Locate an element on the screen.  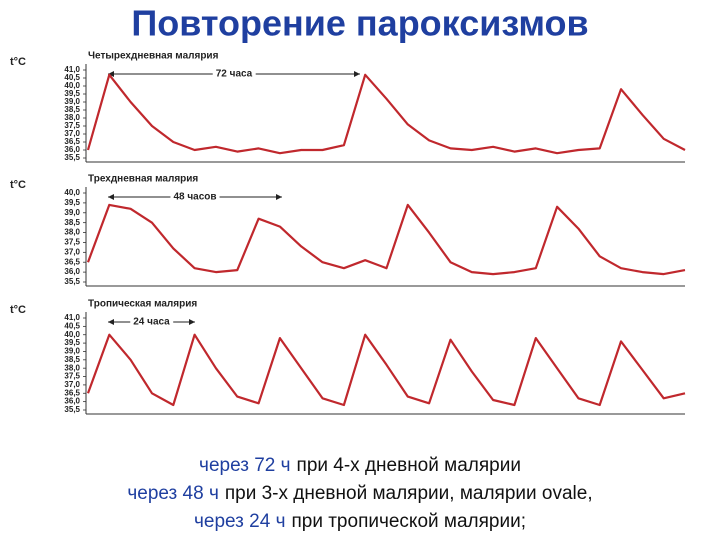
caption-highlight: через 72 ч is located at coordinates (245, 465).